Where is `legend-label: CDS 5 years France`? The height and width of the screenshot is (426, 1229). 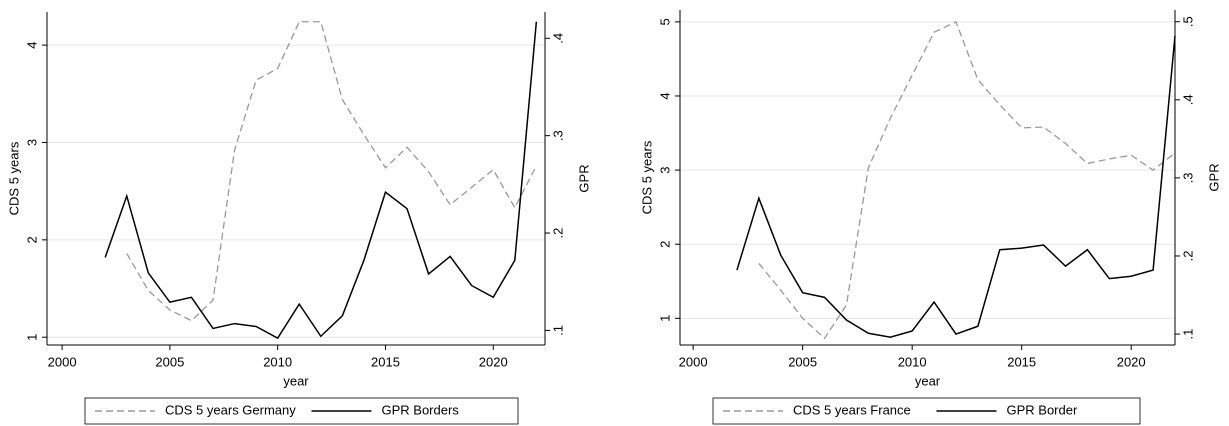 legend-label: CDS 5 years France is located at coordinates (852, 409).